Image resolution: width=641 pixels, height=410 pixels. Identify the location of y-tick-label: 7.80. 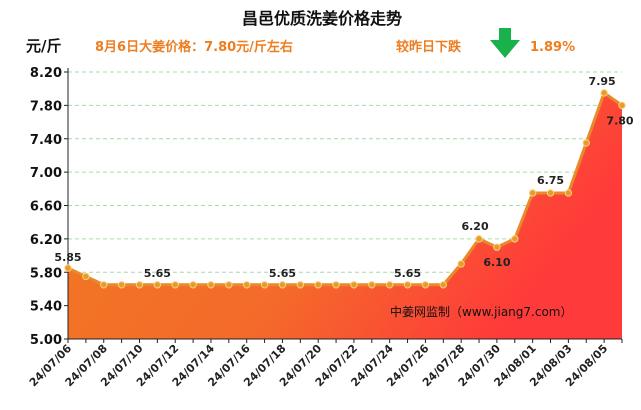
(46, 106).